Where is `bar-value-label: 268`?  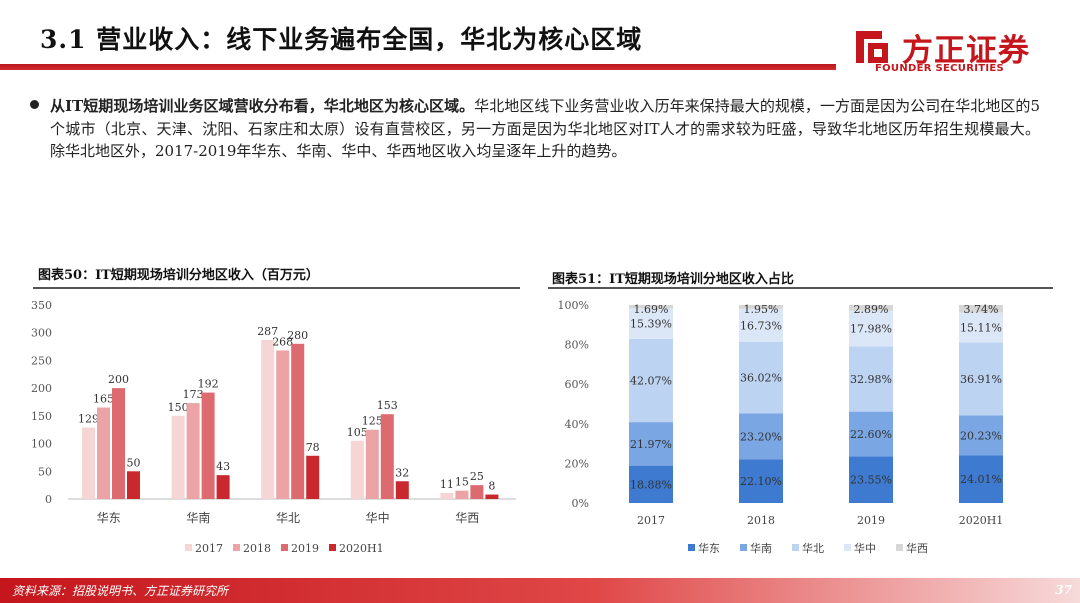
bar-value-label: 268 is located at coordinates (282, 341).